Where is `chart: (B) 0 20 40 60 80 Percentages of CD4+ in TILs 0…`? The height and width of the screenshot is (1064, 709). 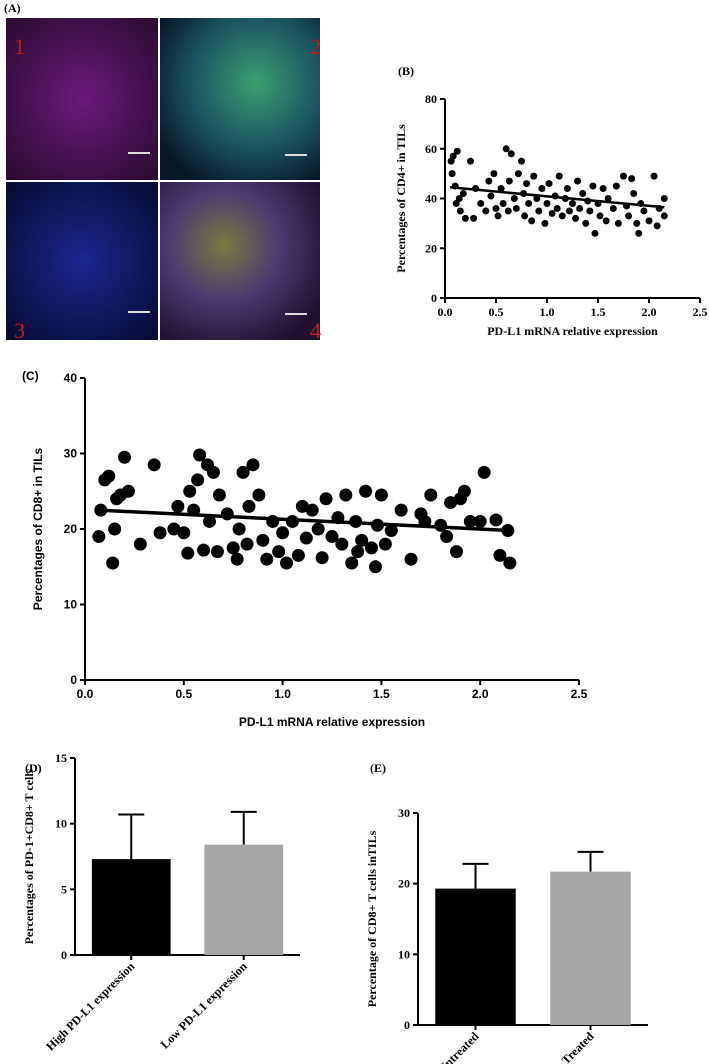
chart: (B) 0 20 40 60 80 Percentages of CD4+ in TILs 0… is located at coordinates (551, 201).